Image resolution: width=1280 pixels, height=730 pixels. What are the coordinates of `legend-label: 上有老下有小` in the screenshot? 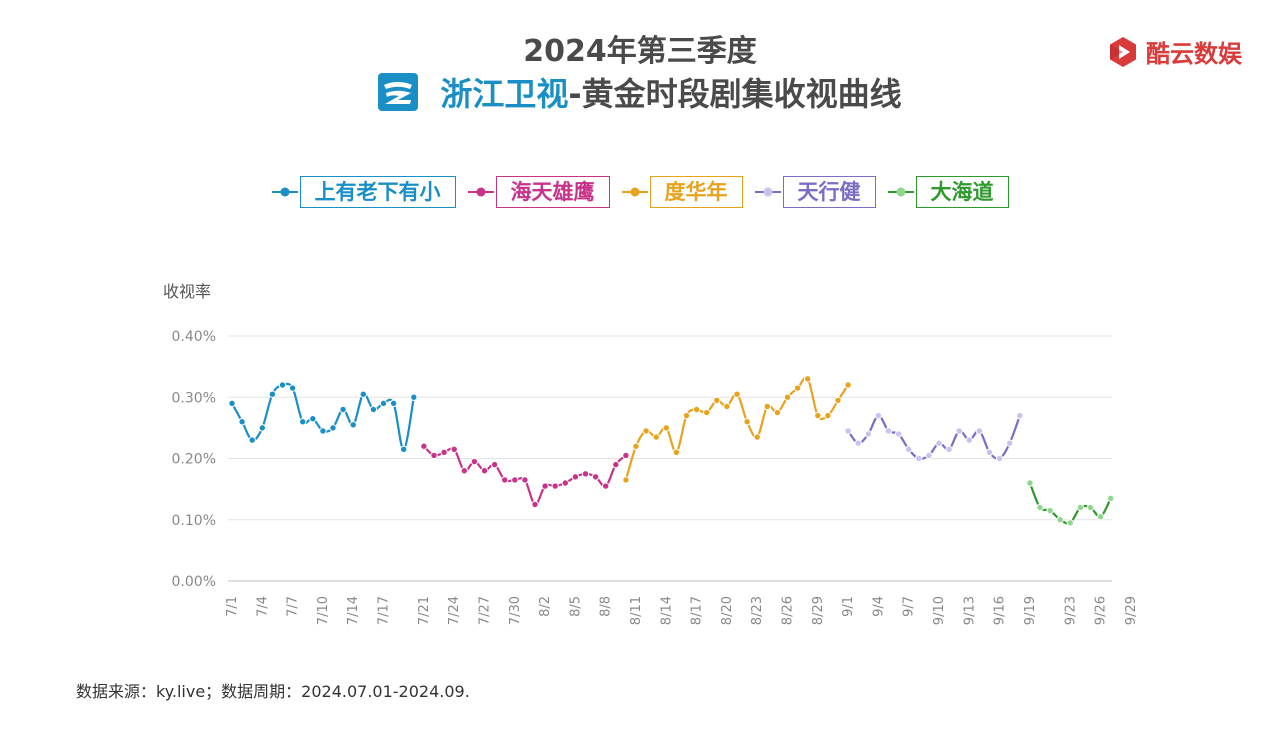 It's located at (377, 192).